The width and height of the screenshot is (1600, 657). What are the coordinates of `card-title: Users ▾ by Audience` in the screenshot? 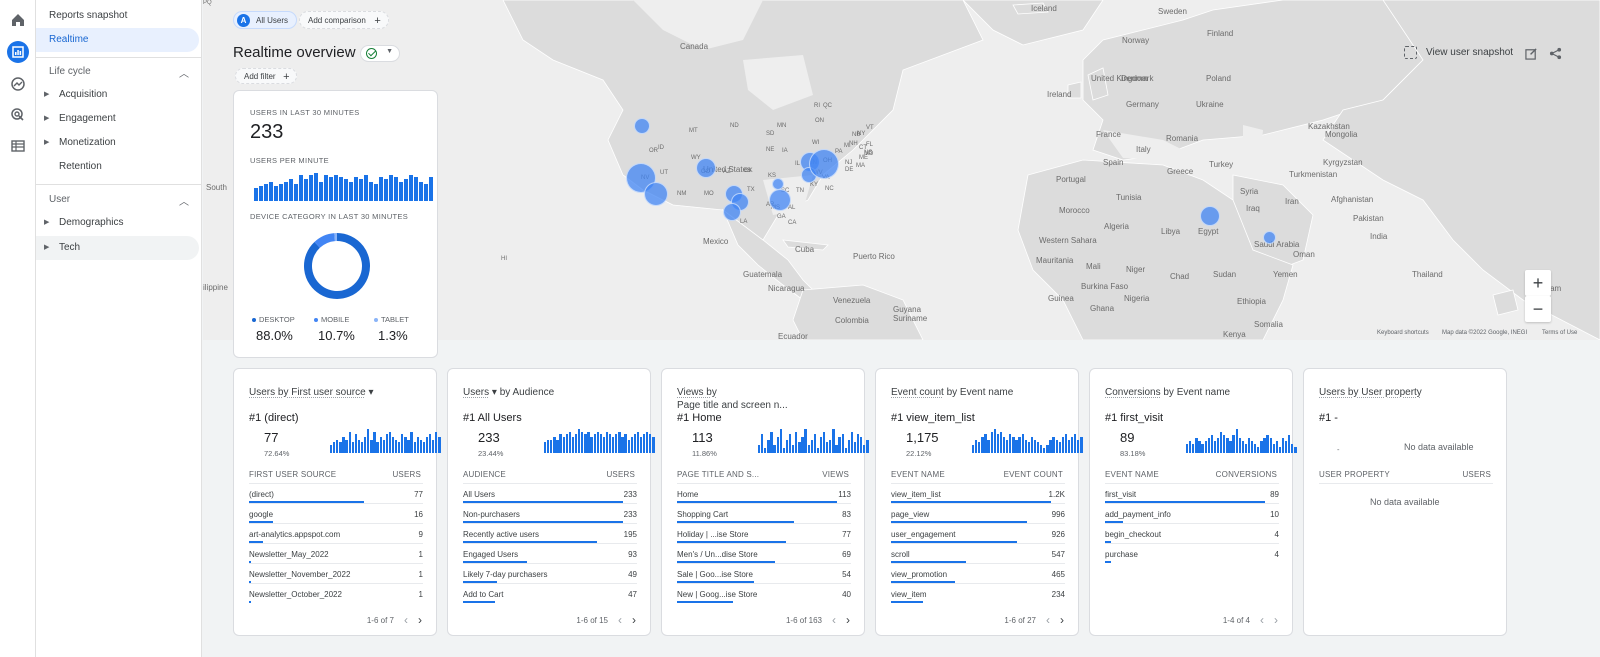 It's located at (553, 392).